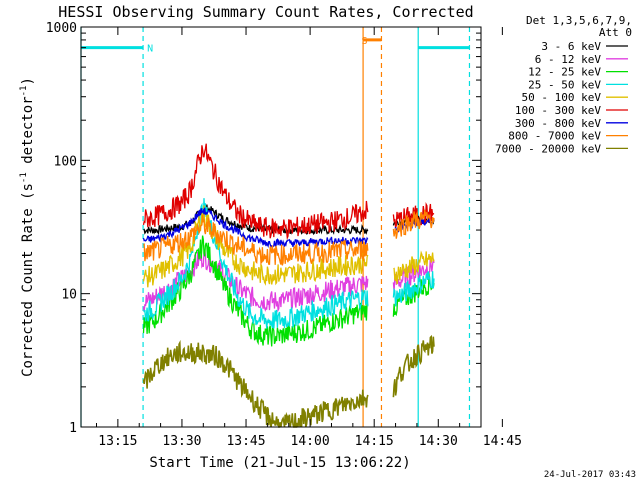 This screenshot has width=640, height=480. Describe the element at coordinates (310, 441) in the screenshot. I see `x-tick-label-3: 14:00` at that location.